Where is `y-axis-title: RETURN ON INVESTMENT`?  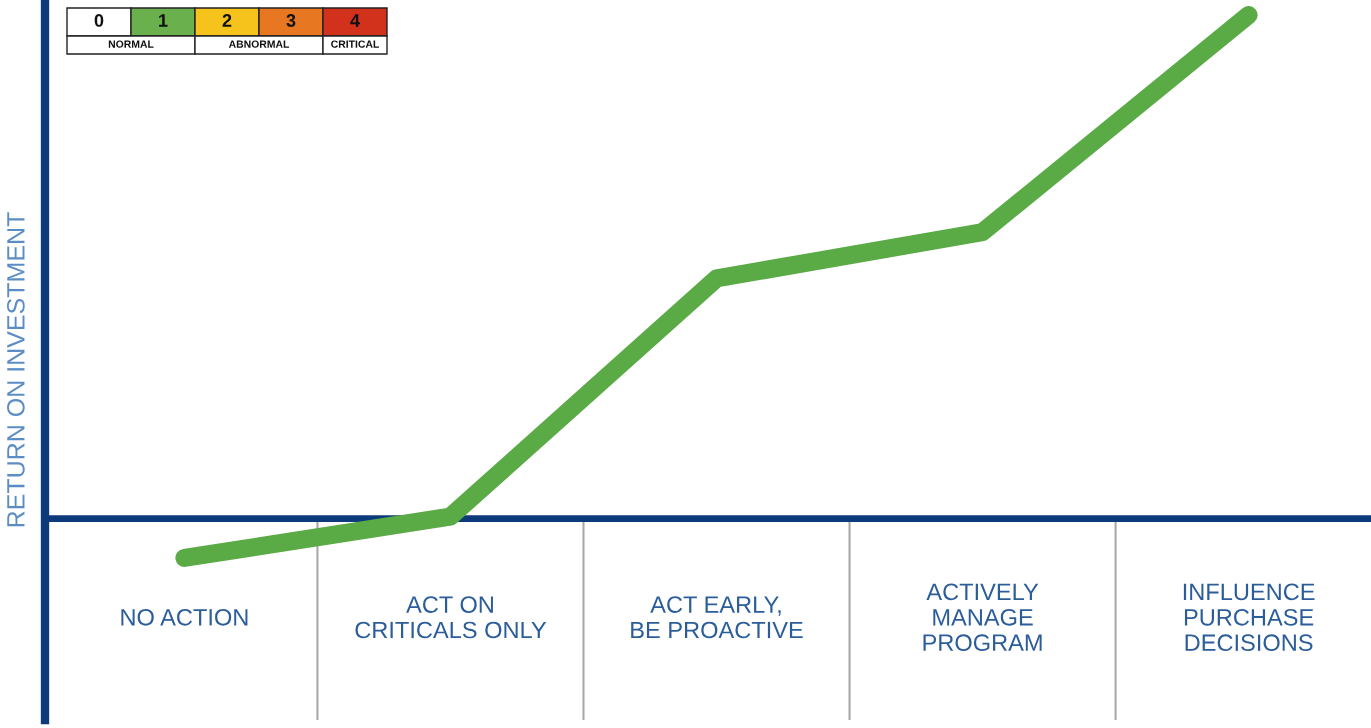 y-axis-title: RETURN ON INVESTMENT is located at coordinates (16, 369).